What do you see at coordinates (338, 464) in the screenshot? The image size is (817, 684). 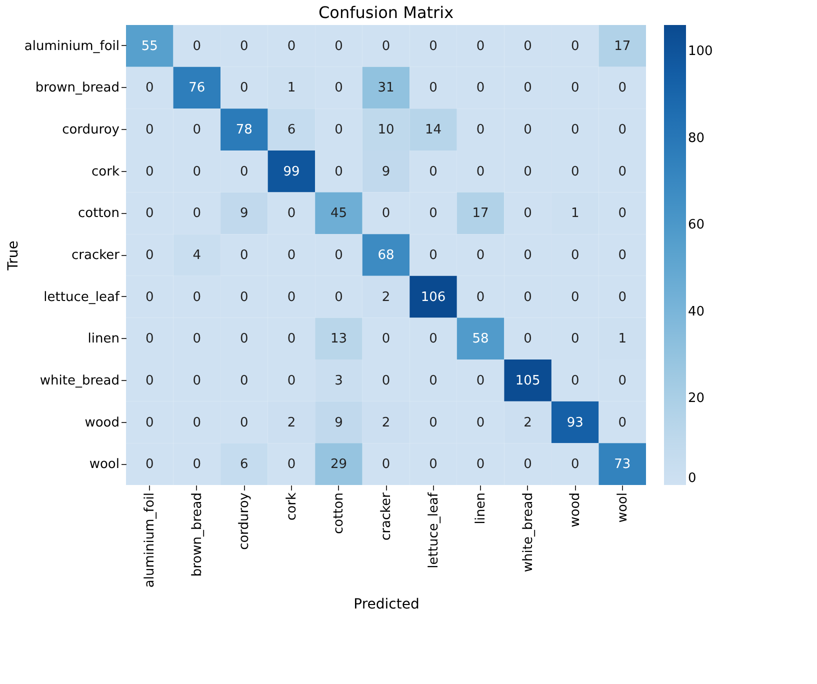 I see `data-label: 29` at bounding box center [338, 464].